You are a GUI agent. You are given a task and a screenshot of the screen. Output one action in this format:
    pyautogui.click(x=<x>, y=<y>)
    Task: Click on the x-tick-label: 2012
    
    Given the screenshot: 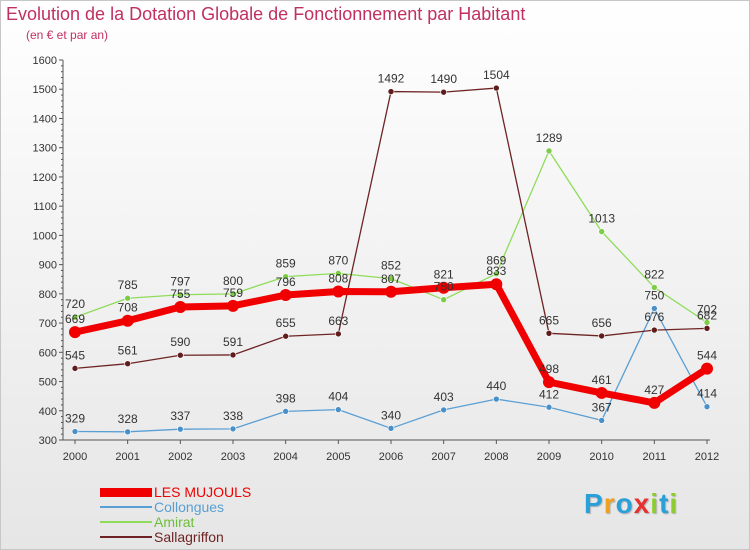 What is the action you would take?
    pyautogui.click(x=707, y=457)
    